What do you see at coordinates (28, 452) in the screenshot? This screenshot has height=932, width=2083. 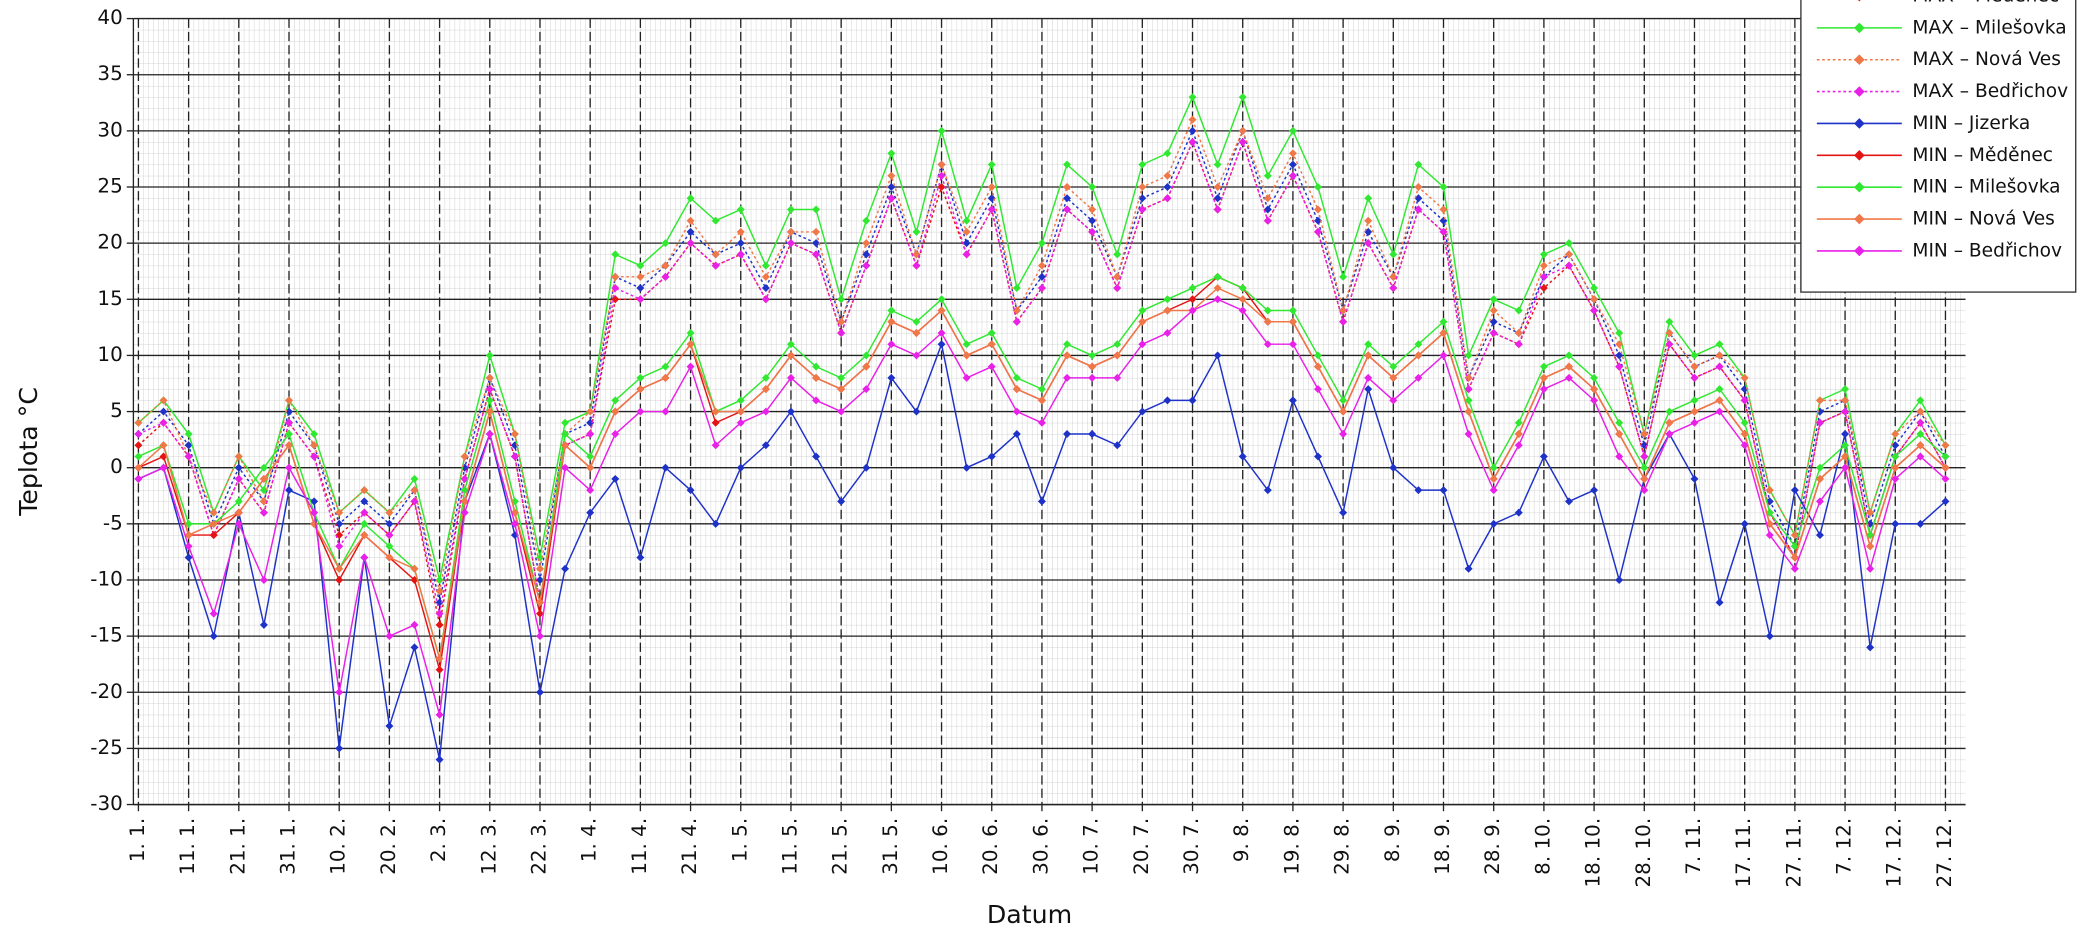 I see `y-axis-title: Teplota °C` at bounding box center [28, 452].